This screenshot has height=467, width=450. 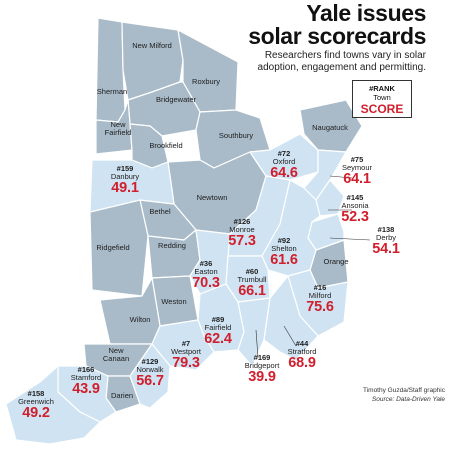 What do you see at coordinates (174, 301) in the screenshot?
I see `town-name-weston: Weston` at bounding box center [174, 301].